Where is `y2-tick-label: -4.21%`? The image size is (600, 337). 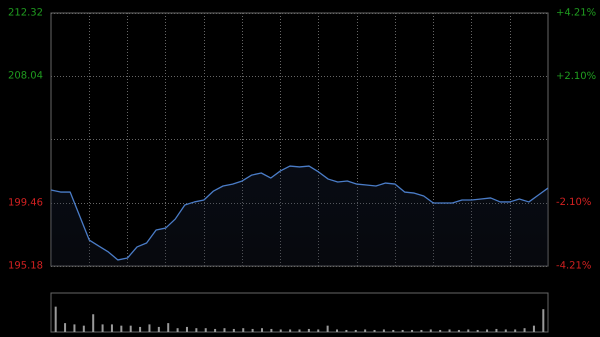
y2-tick-label: -4.21% is located at coordinates (574, 266).